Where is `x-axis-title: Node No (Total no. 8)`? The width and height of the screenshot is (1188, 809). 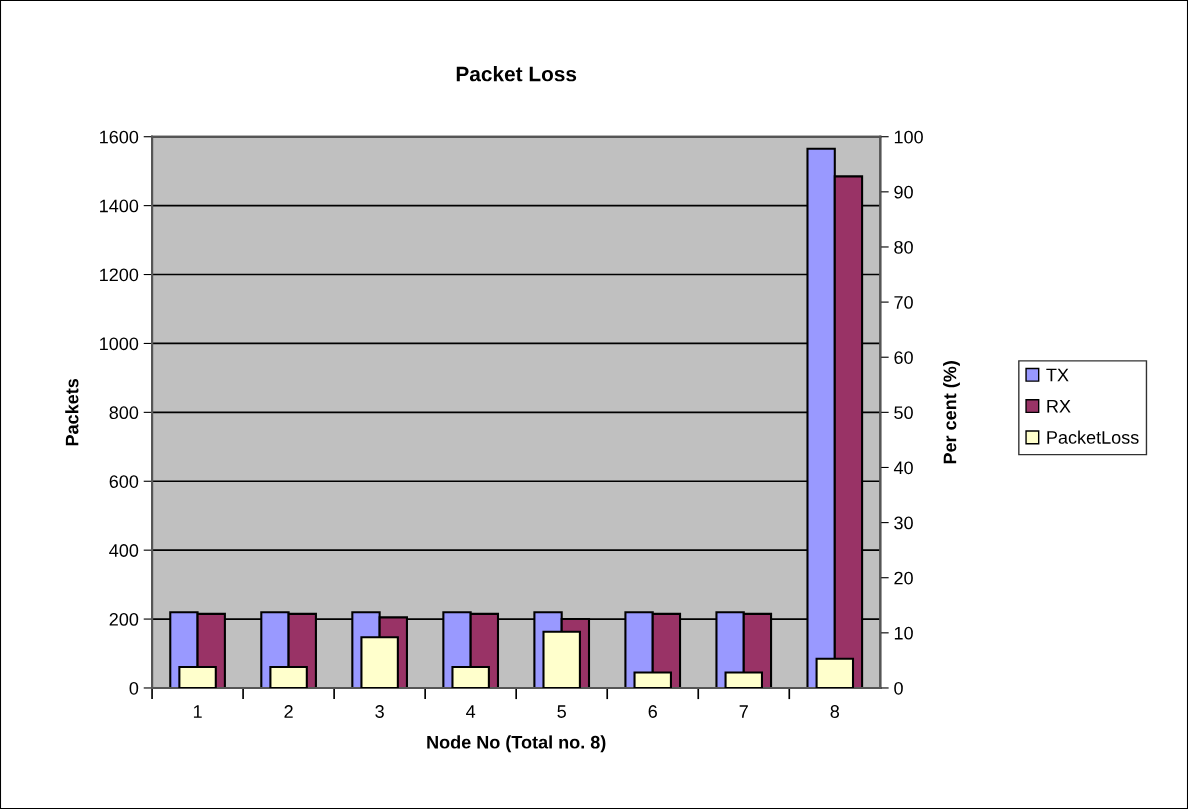
x-axis-title: Node No (Total no. 8) is located at coordinates (516, 744).